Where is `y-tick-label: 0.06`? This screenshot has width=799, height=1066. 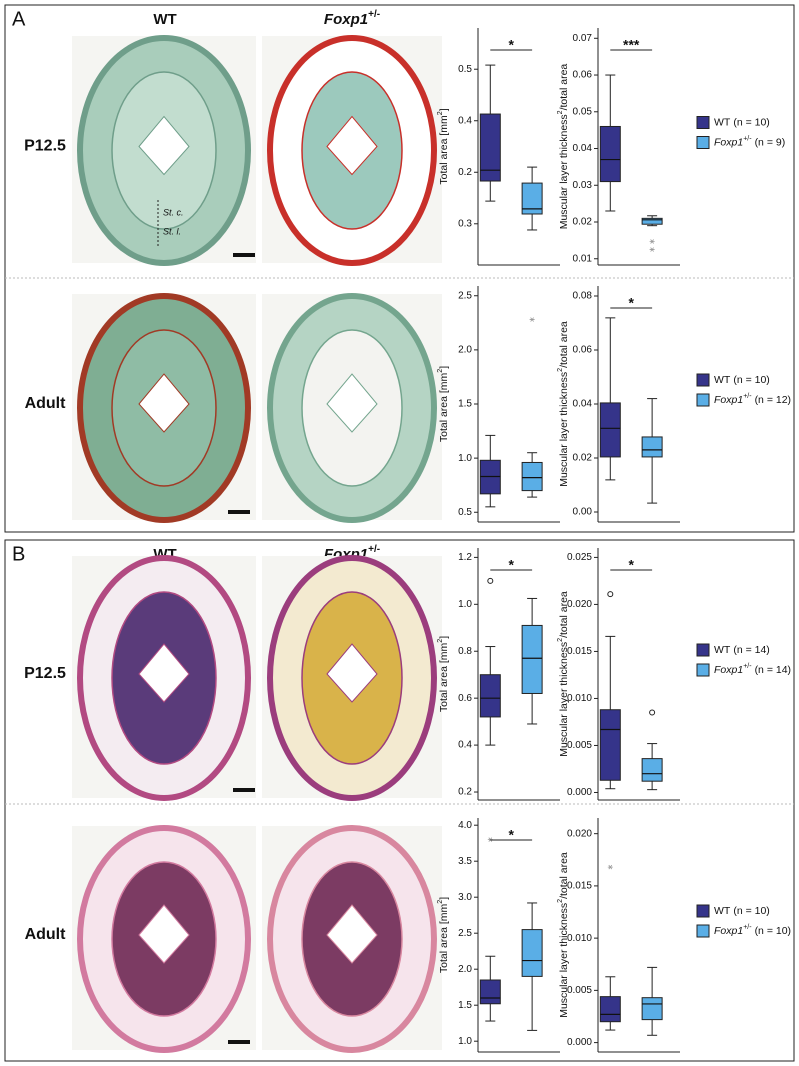 y-tick-label: 0.06 is located at coordinates (583, 350).